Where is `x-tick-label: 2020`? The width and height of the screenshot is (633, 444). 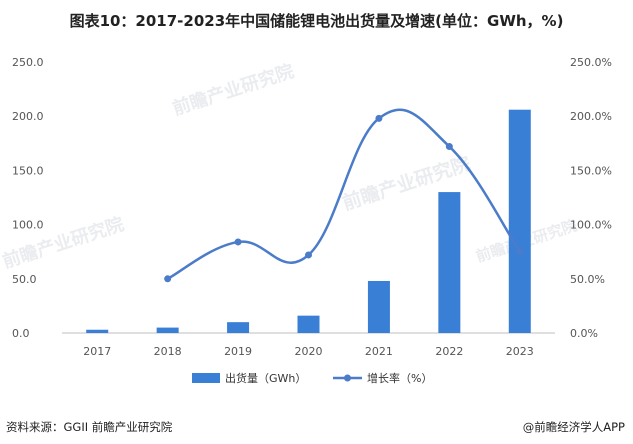
x-tick-label: 2020 is located at coordinates (309, 351).